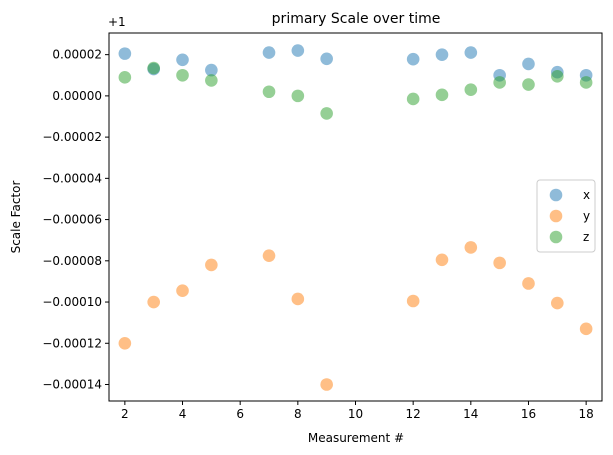  What do you see at coordinates (356, 438) in the screenshot?
I see `x-axis-label: Measurement #` at bounding box center [356, 438].